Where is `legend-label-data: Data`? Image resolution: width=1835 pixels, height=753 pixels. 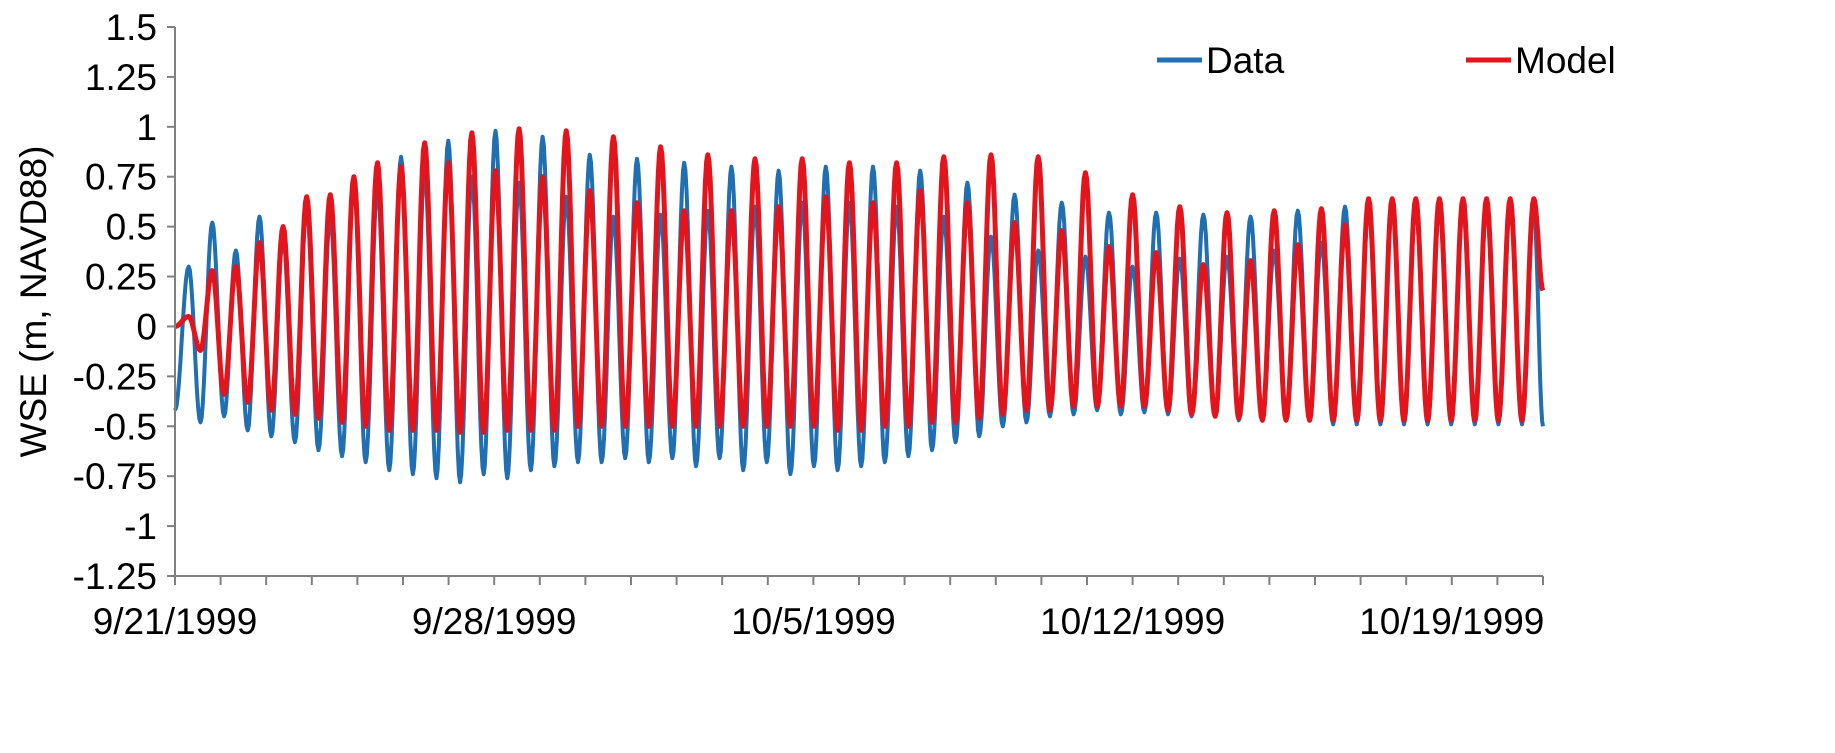 legend-label-data: Data is located at coordinates (1245, 60).